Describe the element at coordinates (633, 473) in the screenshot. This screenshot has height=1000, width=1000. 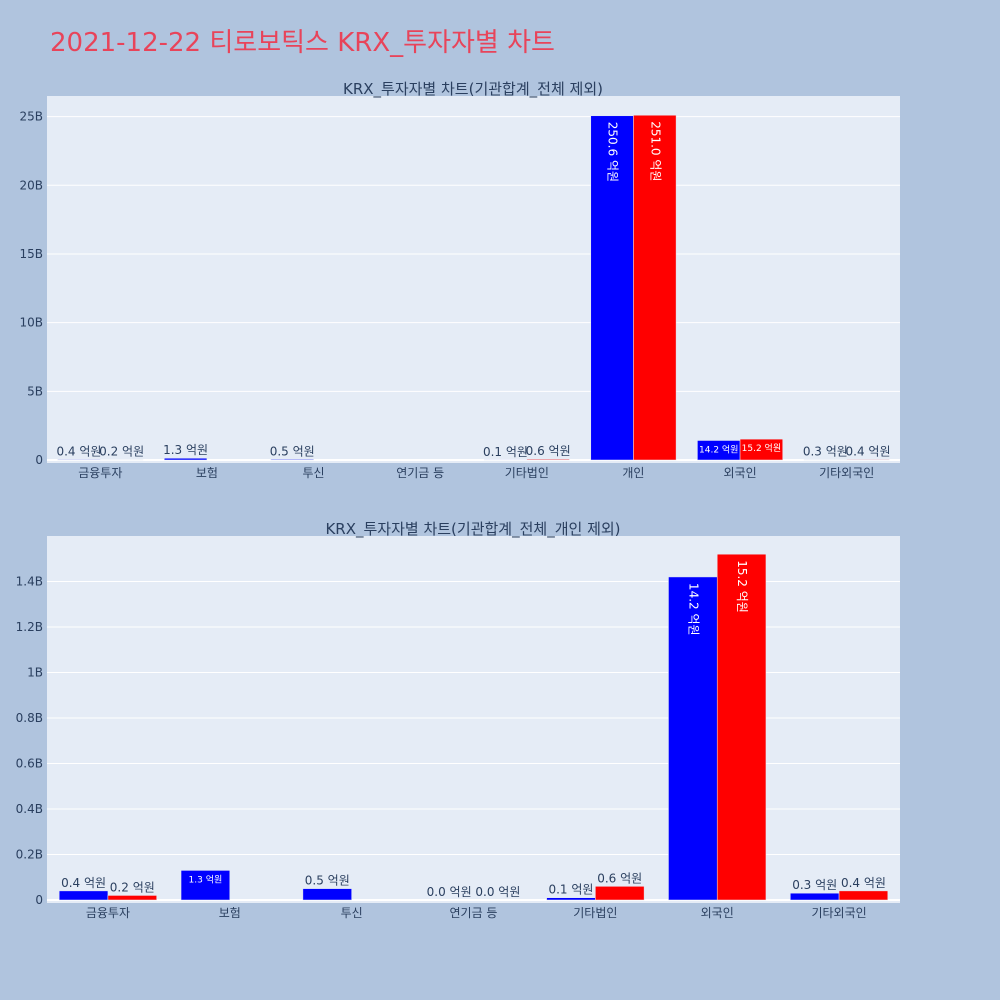
I see `x-tick-label: 개인` at that location.